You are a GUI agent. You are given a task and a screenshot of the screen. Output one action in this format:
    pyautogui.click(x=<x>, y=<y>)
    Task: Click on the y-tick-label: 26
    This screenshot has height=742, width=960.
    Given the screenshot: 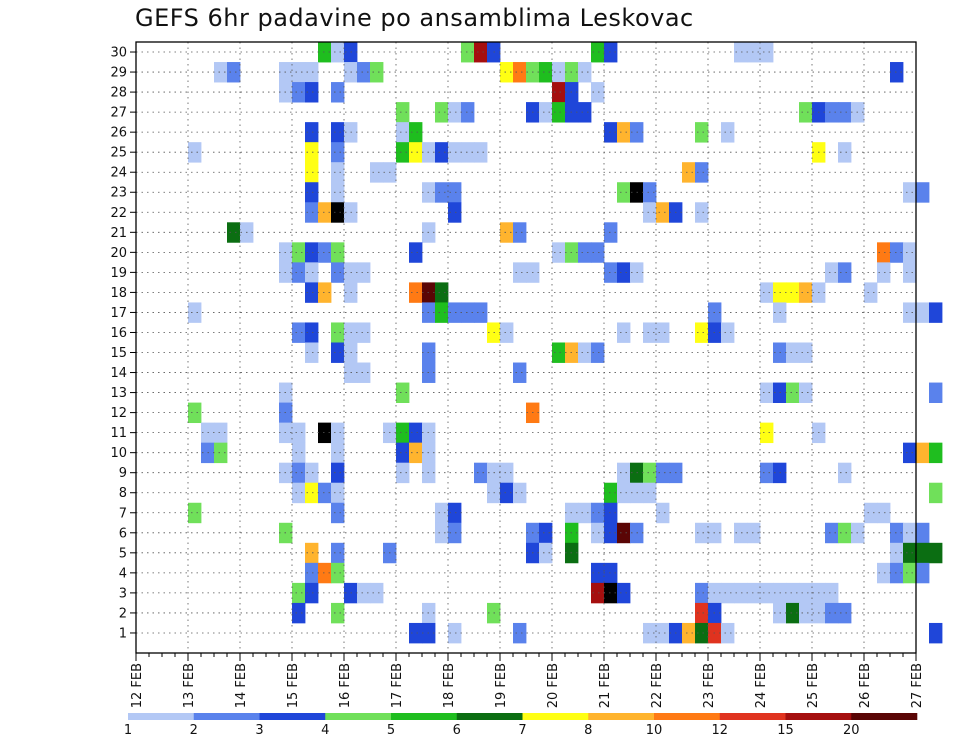 What is the action you would take?
    pyautogui.click(x=118, y=133)
    